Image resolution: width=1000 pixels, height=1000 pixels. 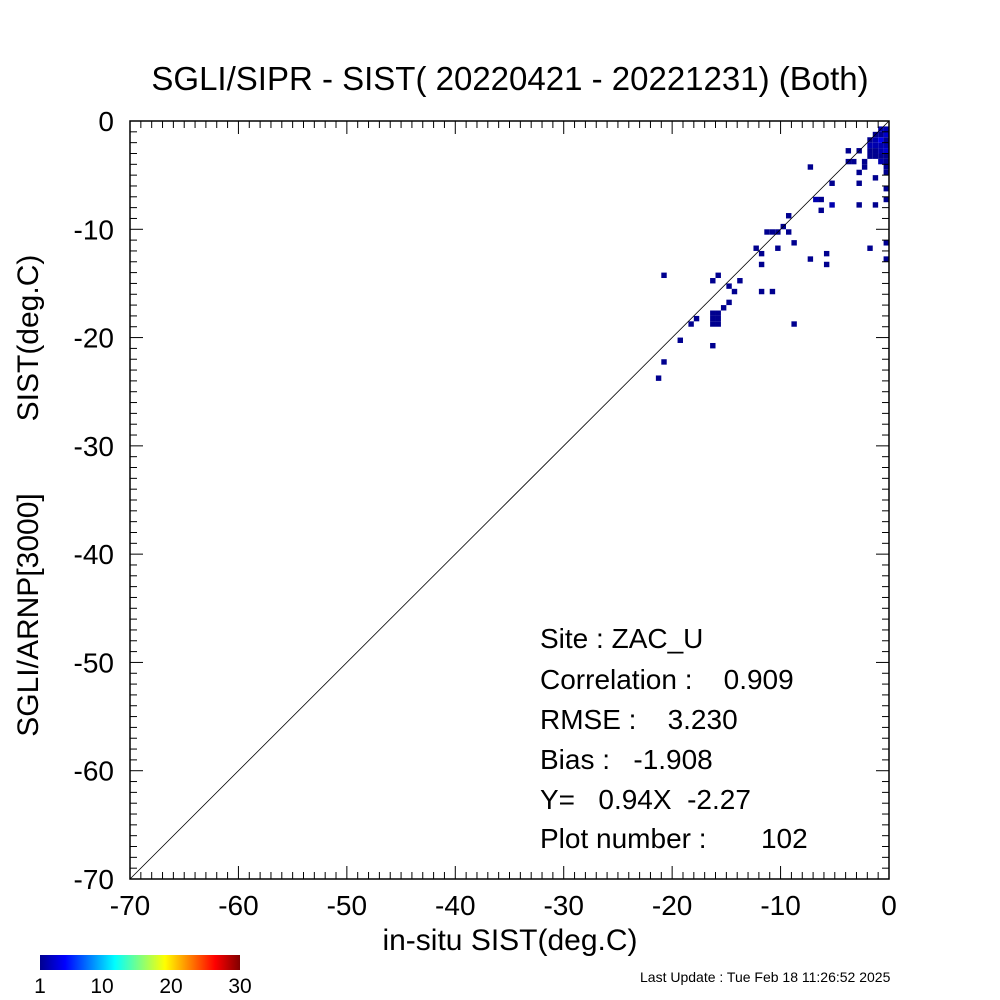 What do you see at coordinates (94, 879) in the screenshot?
I see `y-tick-label: -70` at bounding box center [94, 879].